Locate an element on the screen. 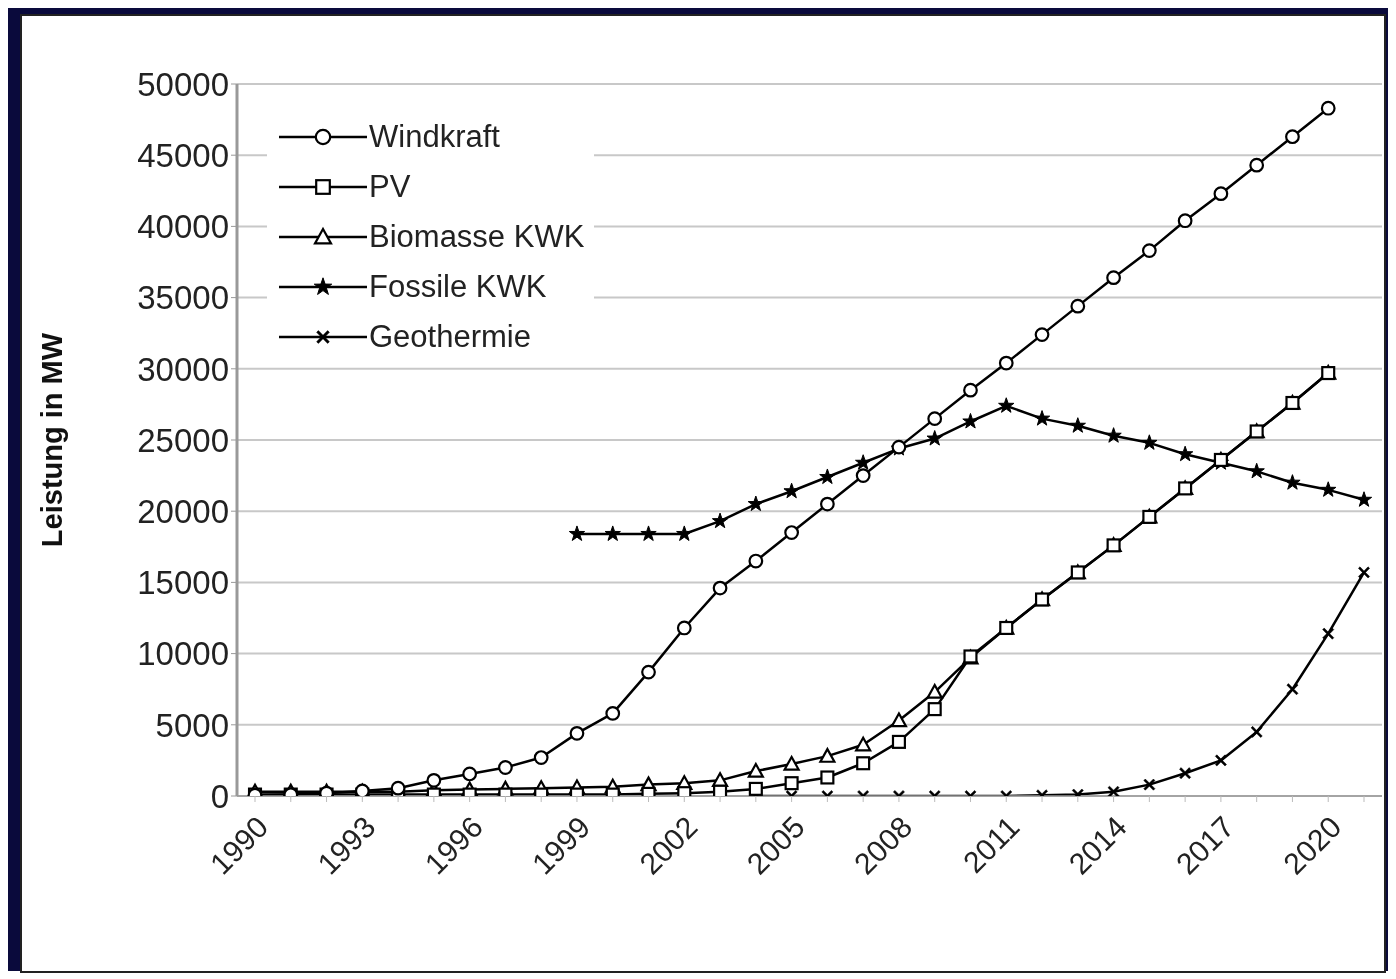 The height and width of the screenshot is (979, 1396). y-tick-label: 20000 is located at coordinates (183, 511).